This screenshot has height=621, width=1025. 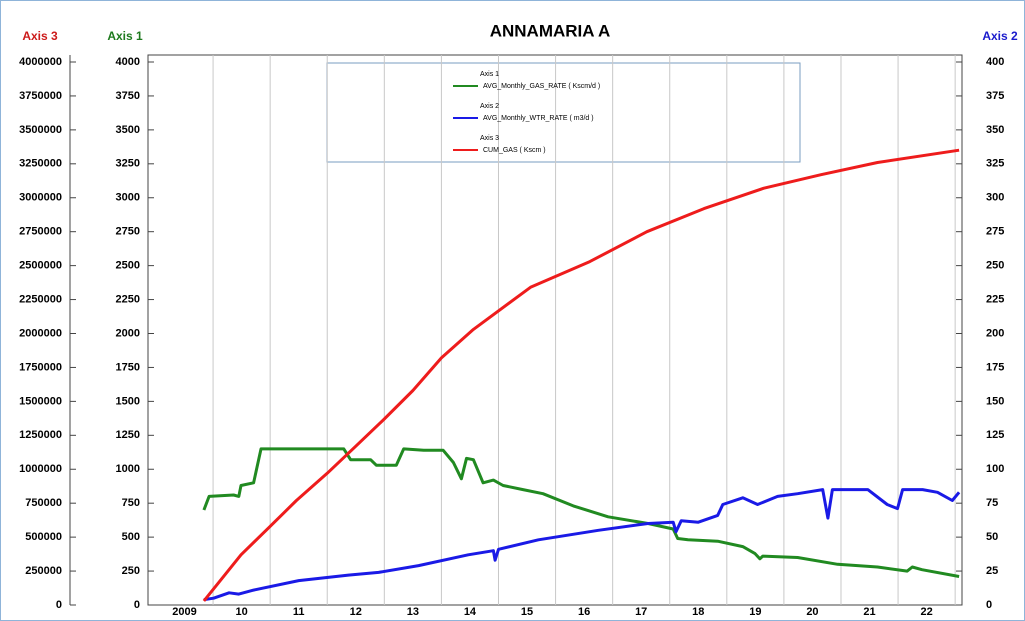 I want to click on y-tick-label: 500, so click(x=131, y=537).